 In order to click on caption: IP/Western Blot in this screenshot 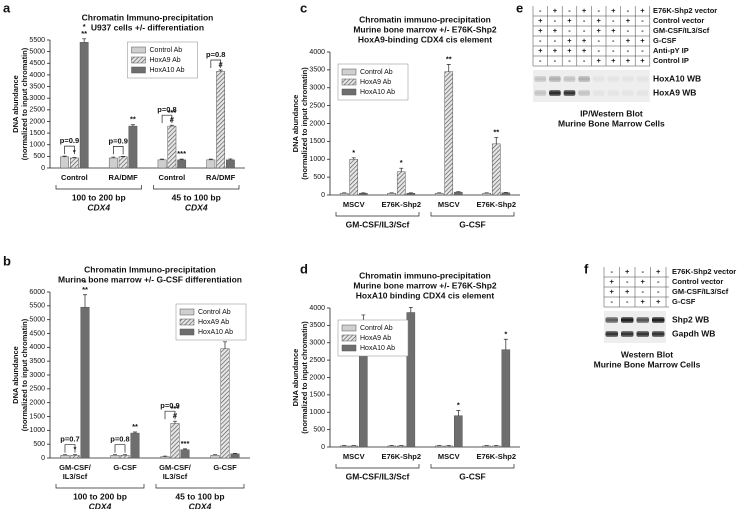, I will do `click(611, 113)`.